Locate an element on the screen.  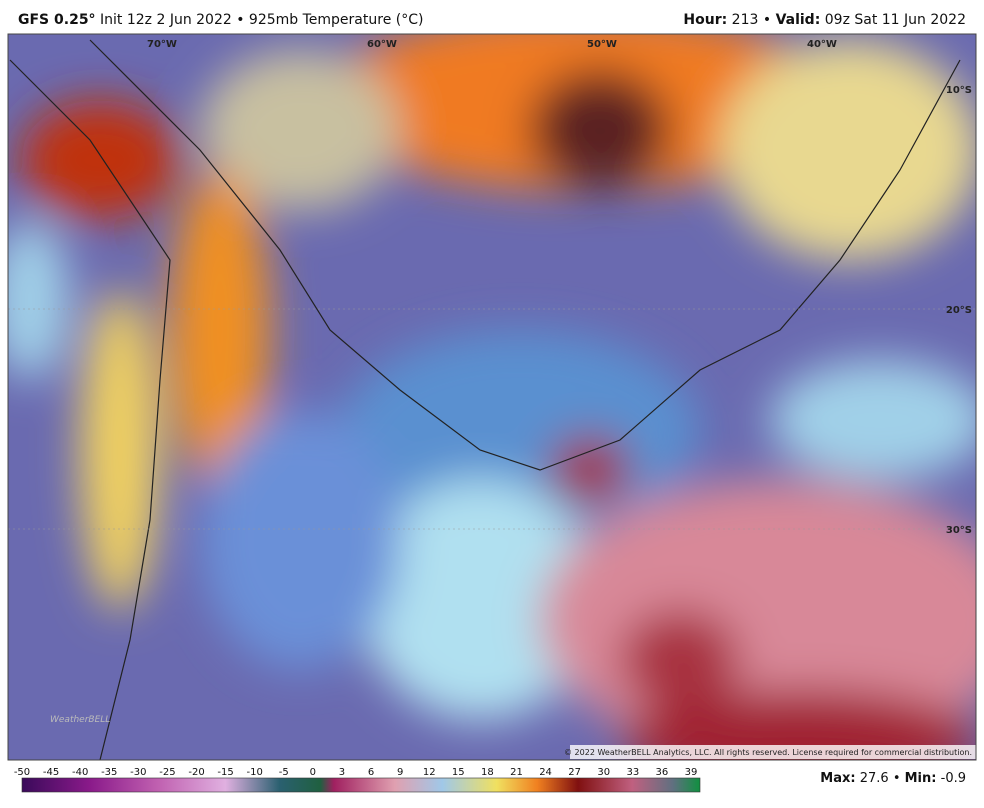
valid: 09z Sat 11 Jun 2022 is located at coordinates (895, 20).